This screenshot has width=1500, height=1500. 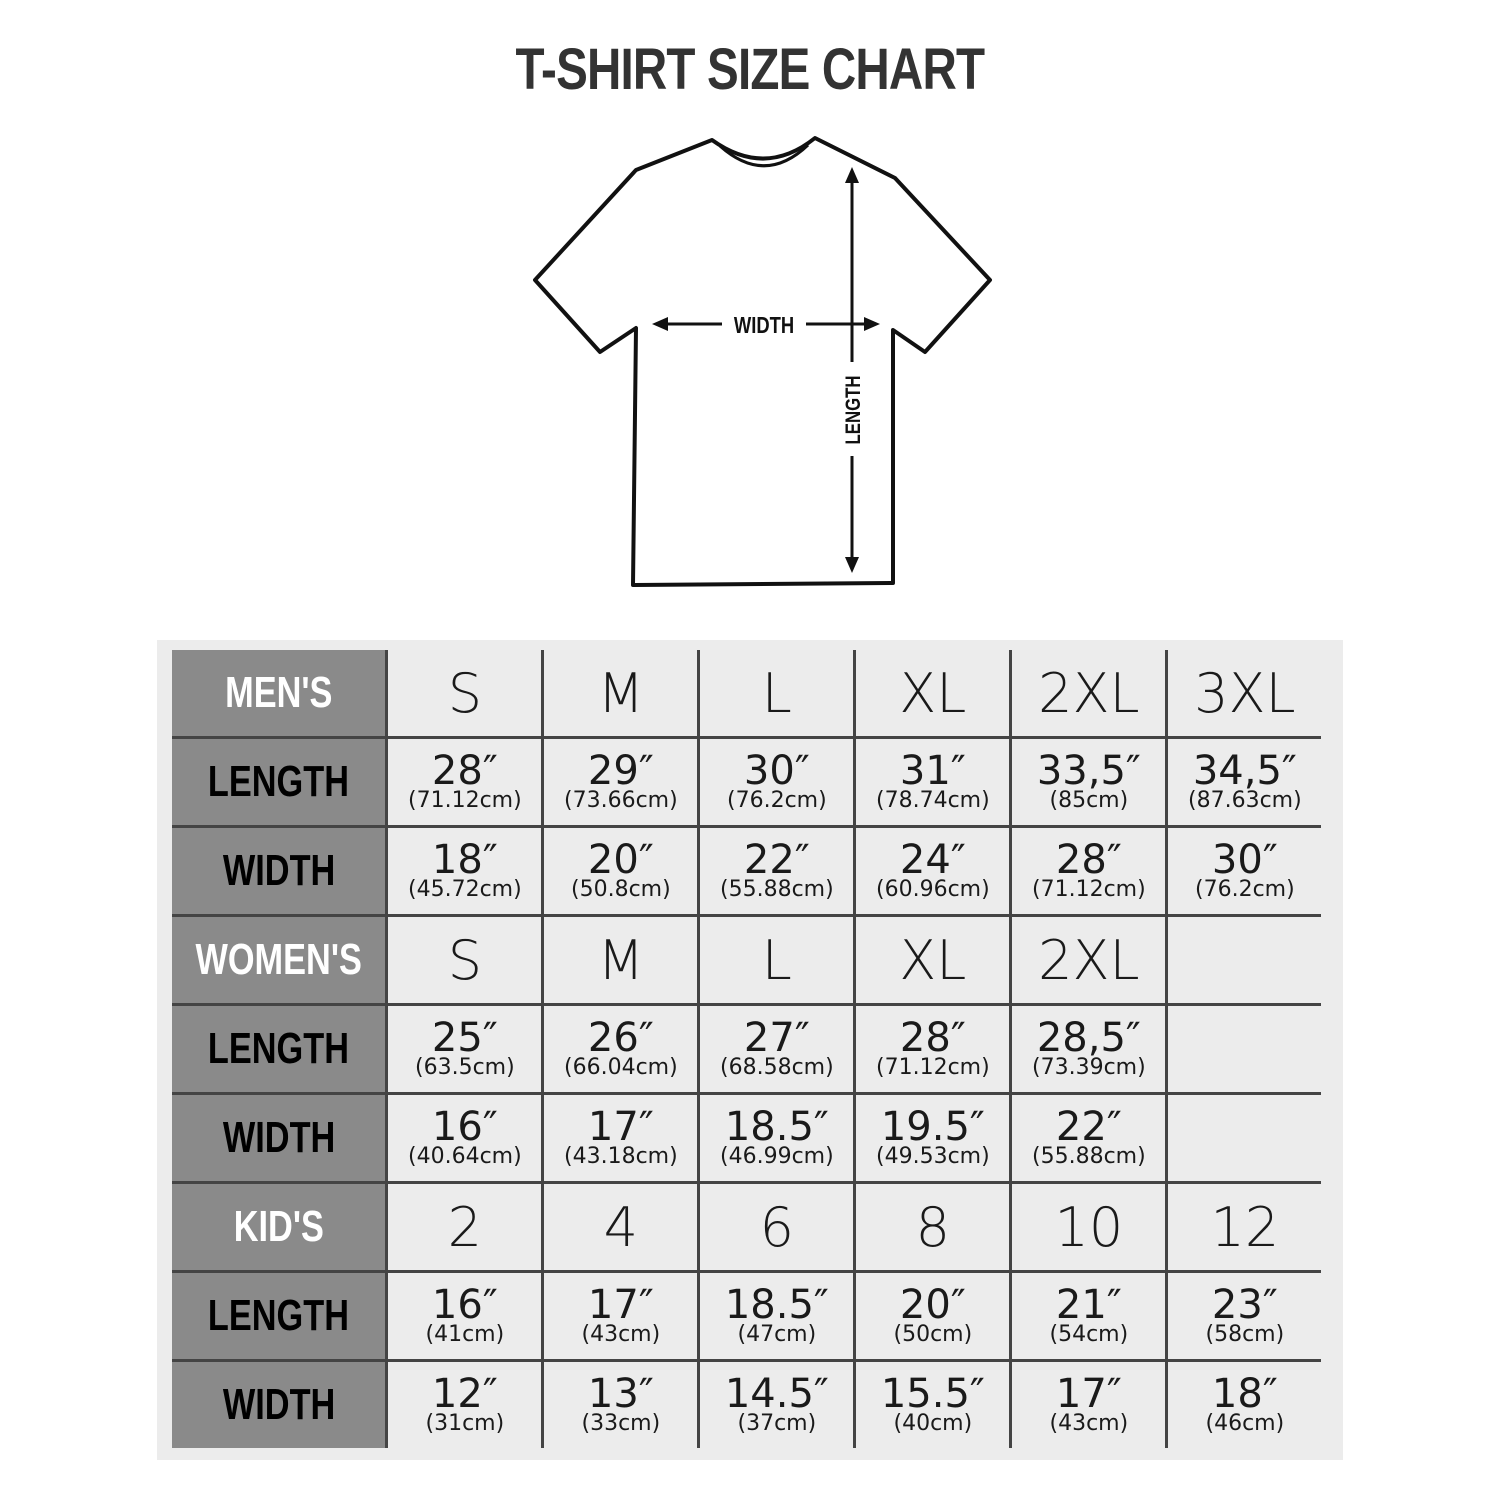 I want to click on length-cell: 34,5″ (87.63cm), so click(x=1243, y=782).